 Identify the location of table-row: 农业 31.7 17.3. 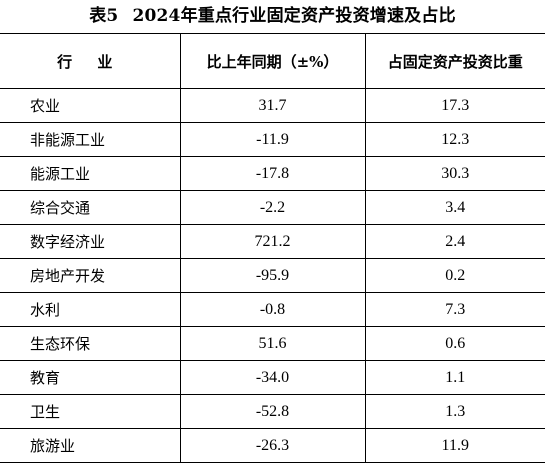
(272, 105).